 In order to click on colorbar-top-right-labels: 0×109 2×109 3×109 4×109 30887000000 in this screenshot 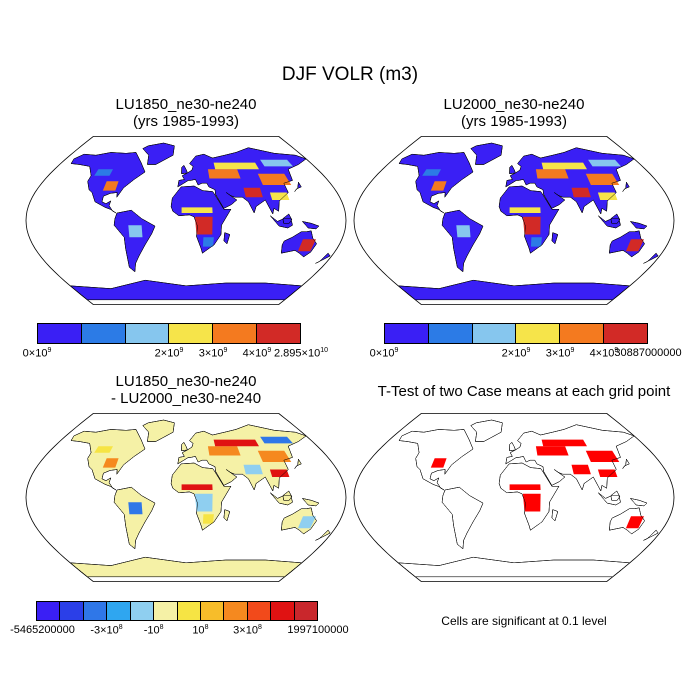, I will do `click(526, 355)`.